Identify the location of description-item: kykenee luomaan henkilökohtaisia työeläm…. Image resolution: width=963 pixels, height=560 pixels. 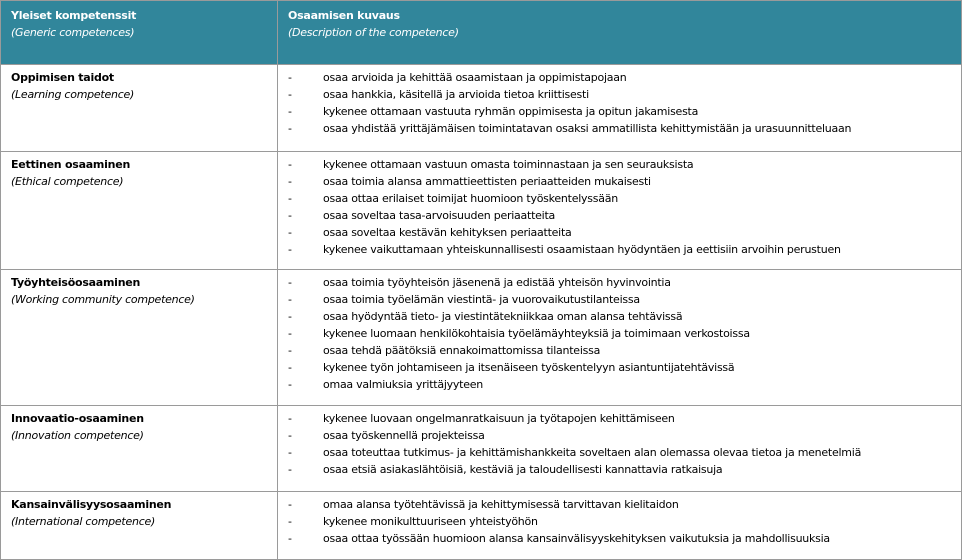
(620, 333).